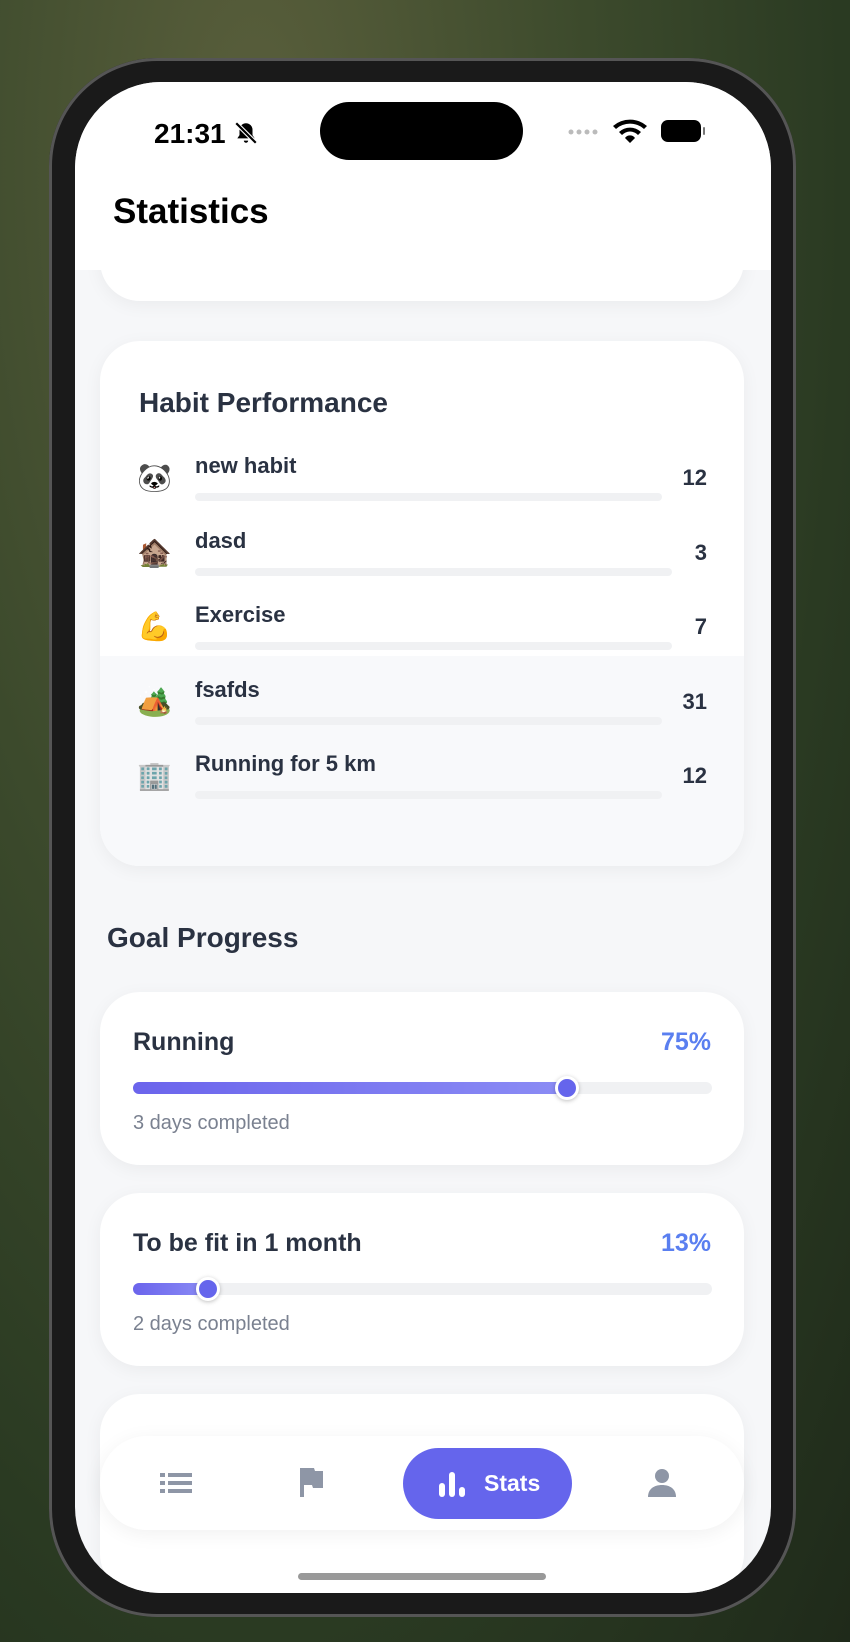 The height and width of the screenshot is (1642, 850). I want to click on mute-icon, so click(246, 133).